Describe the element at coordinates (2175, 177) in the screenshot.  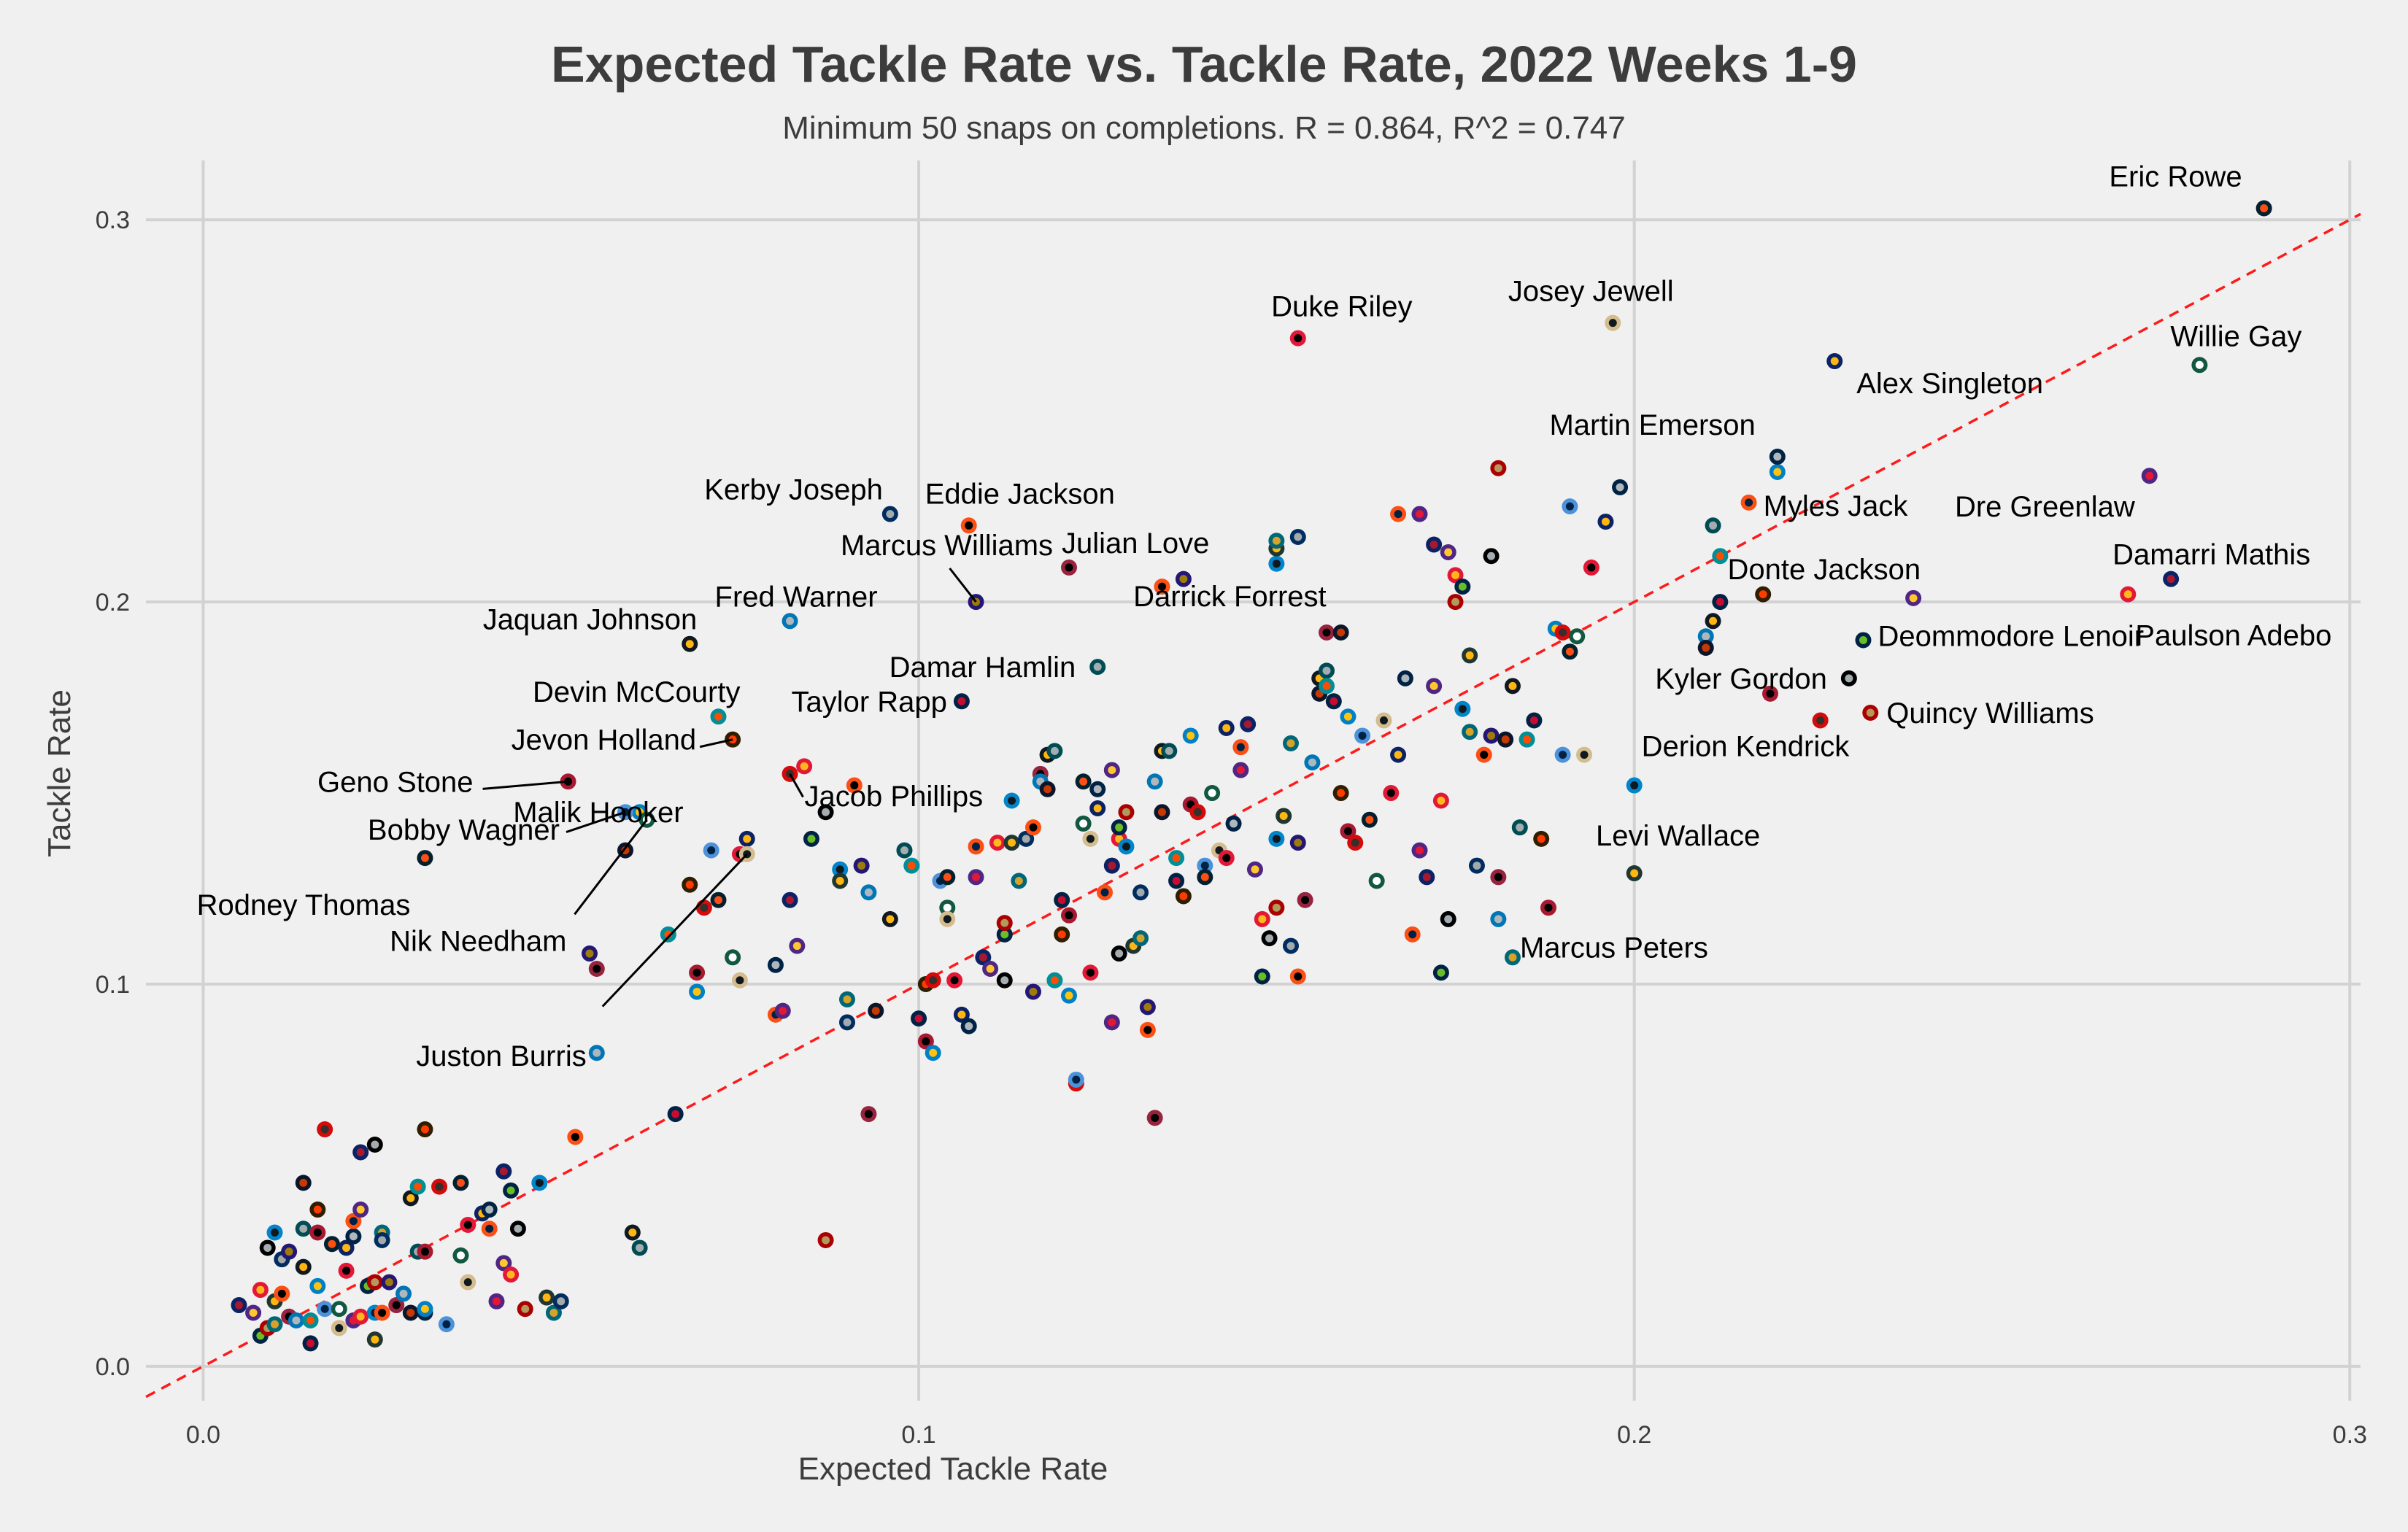
I see `point-label: Eric Rowe` at that location.